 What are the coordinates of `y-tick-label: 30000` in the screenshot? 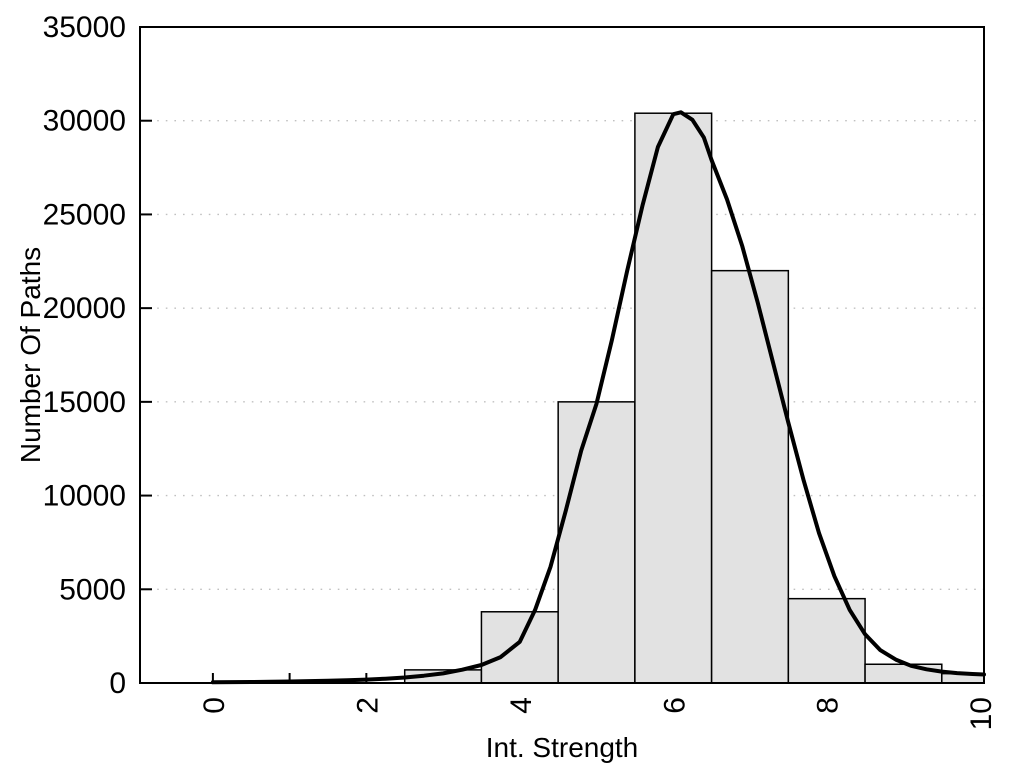 It's located at (84, 121).